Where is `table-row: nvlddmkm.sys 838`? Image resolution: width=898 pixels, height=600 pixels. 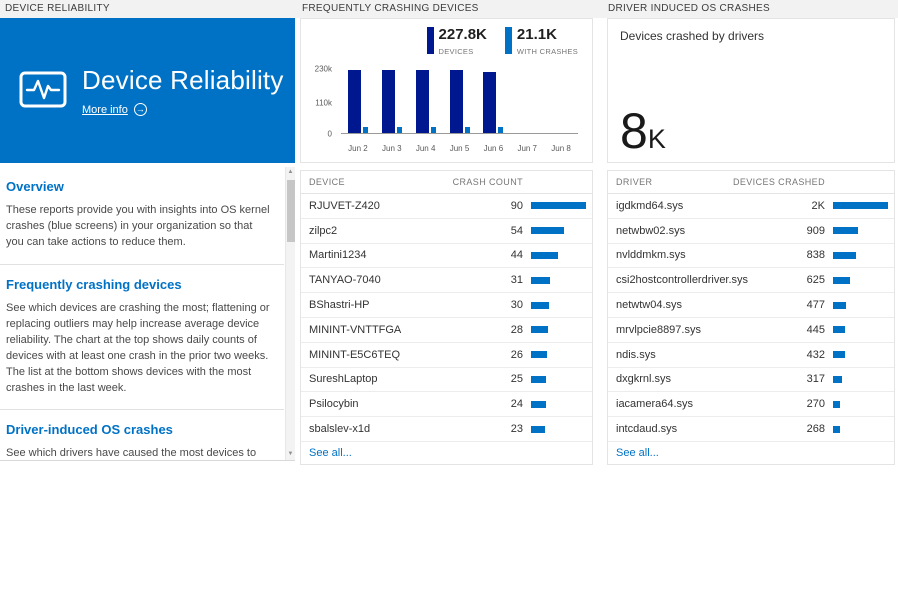
table-row: nvlddmkm.sys 838 is located at coordinates (751, 256).